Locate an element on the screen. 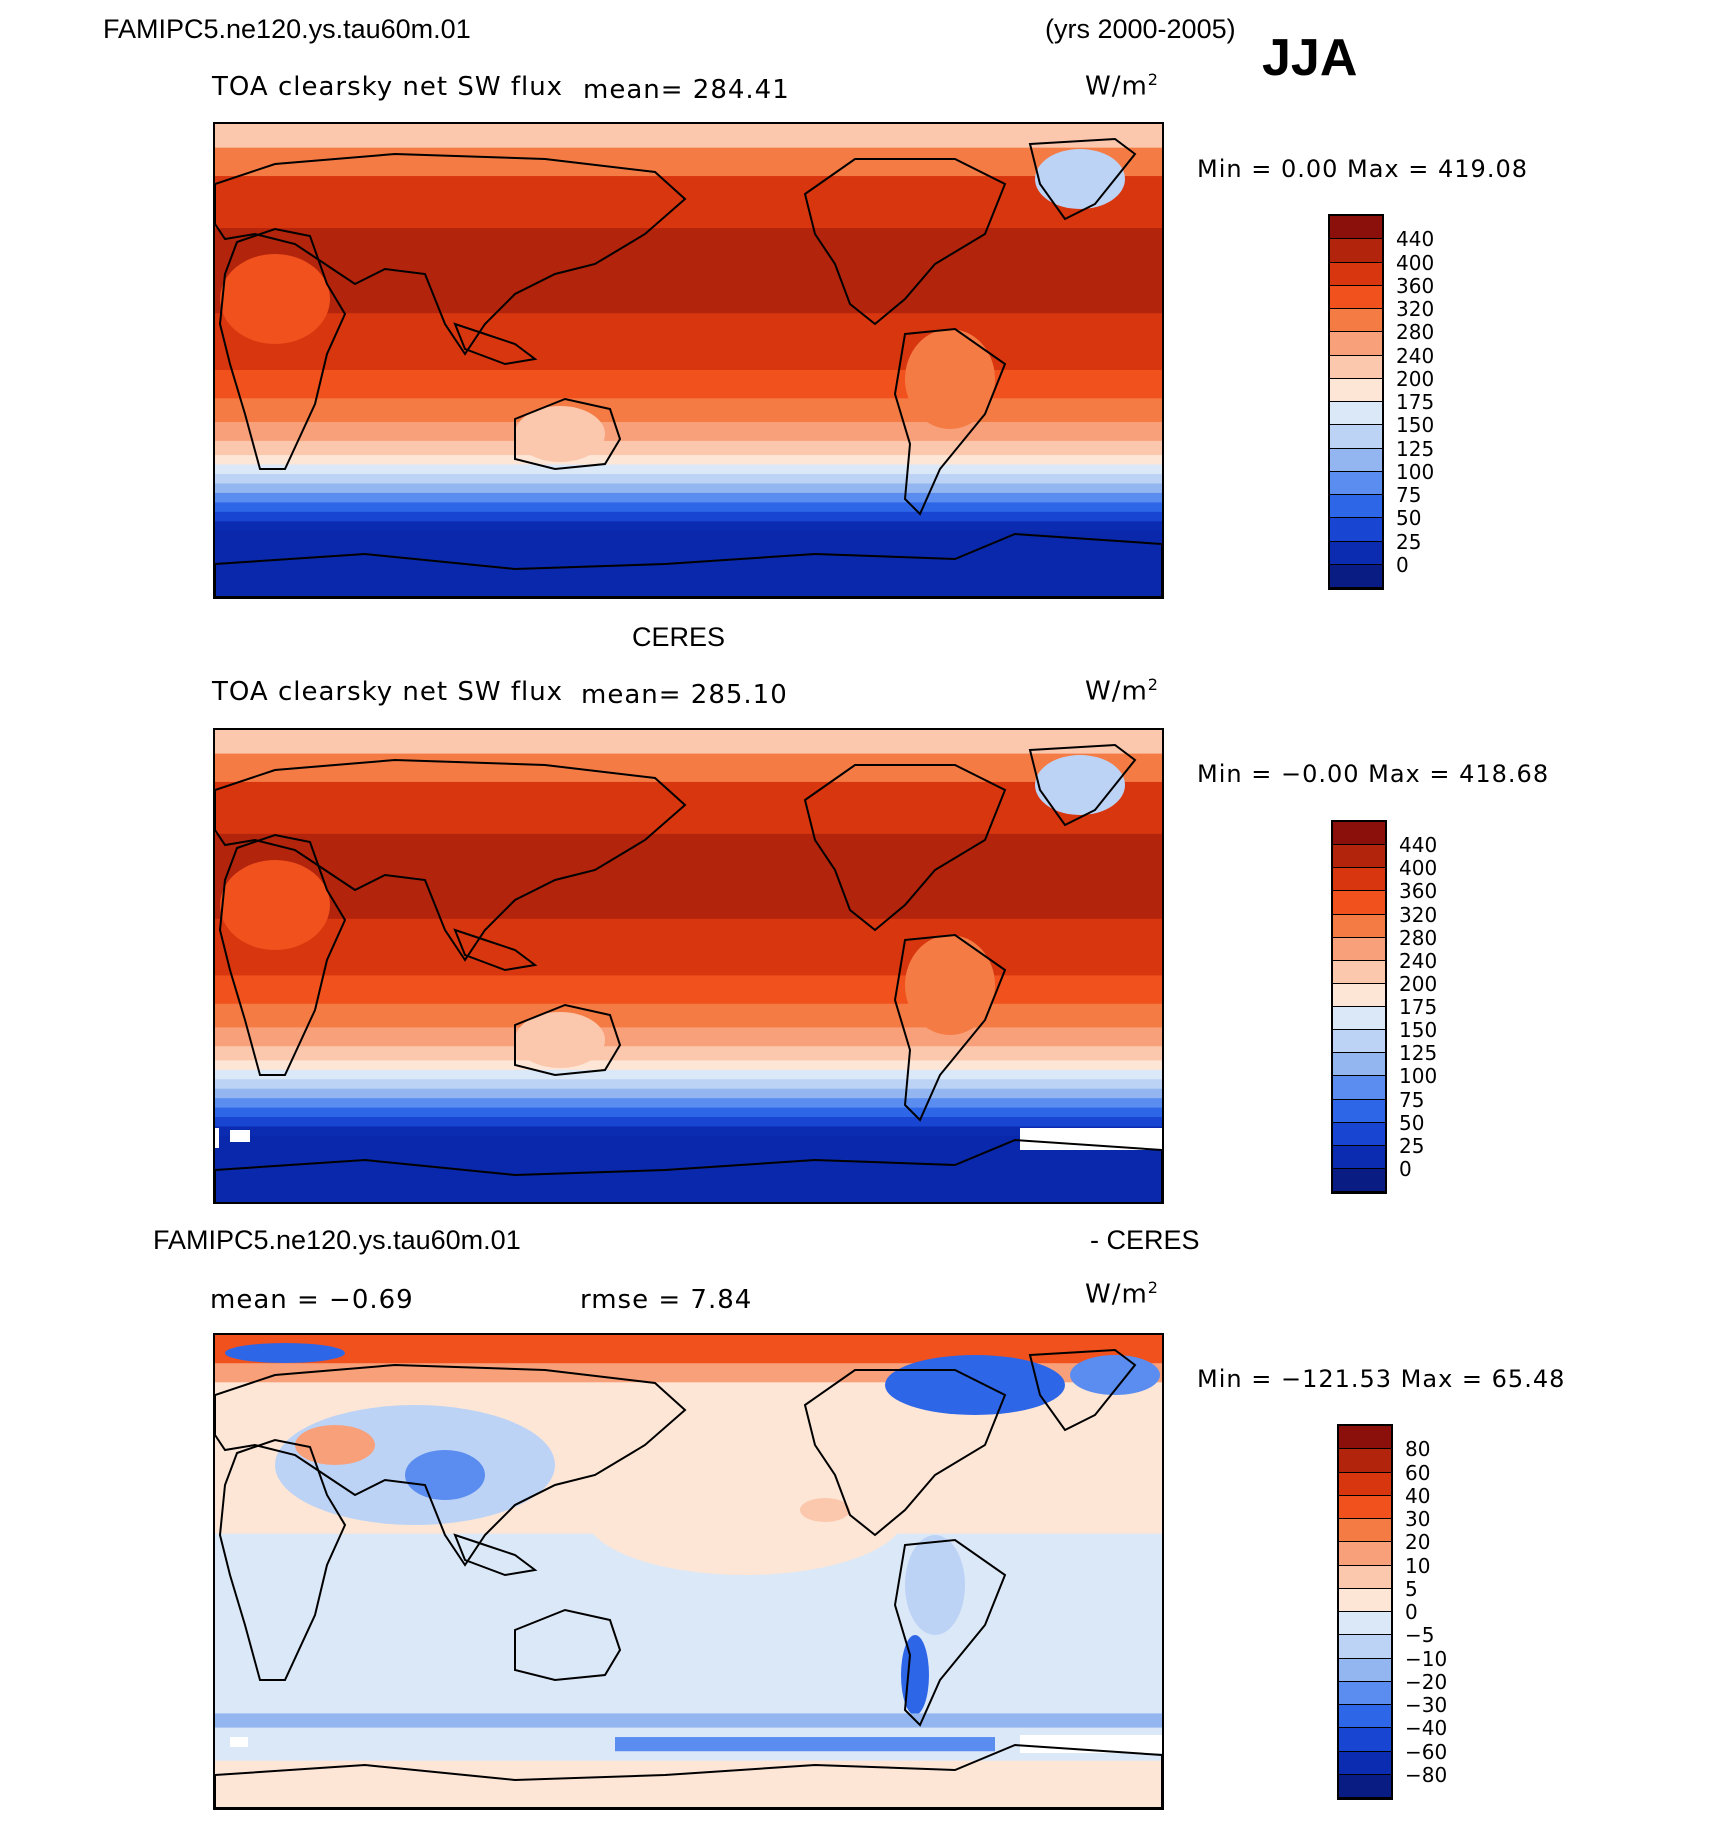 The height and width of the screenshot is (1831, 1710). greenland-negative is located at coordinates (1115, 1375).